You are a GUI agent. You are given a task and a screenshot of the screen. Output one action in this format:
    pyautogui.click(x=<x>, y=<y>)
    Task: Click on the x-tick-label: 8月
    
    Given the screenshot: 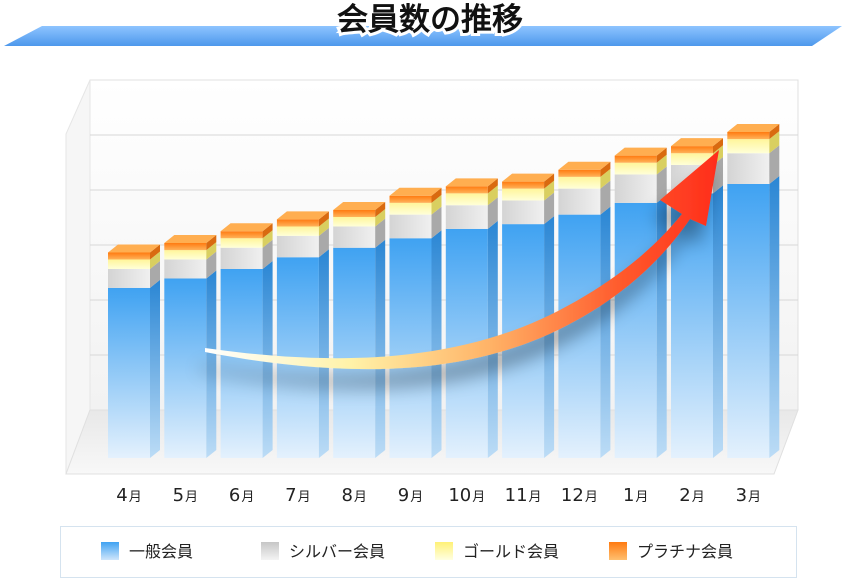 What is the action you would take?
    pyautogui.click(x=354, y=497)
    